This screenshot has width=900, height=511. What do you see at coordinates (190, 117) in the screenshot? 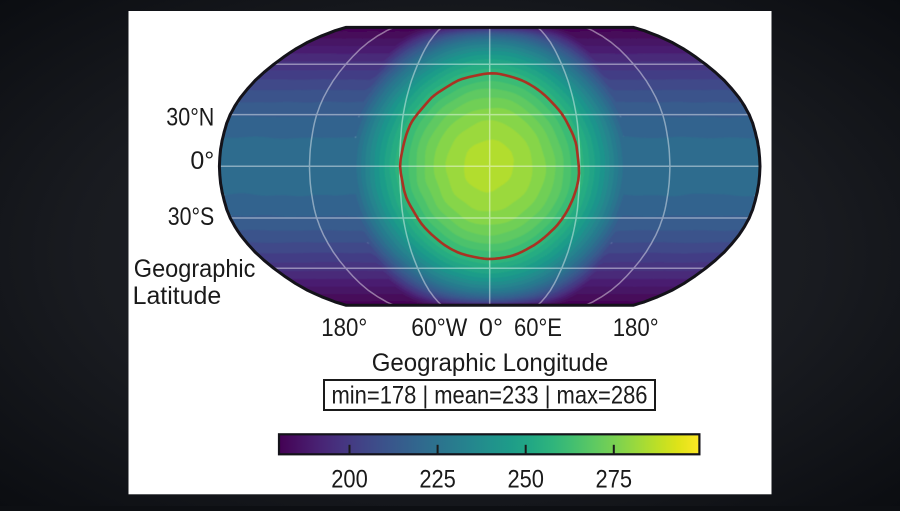
I see `svg-text: 30°N` at bounding box center [190, 117].